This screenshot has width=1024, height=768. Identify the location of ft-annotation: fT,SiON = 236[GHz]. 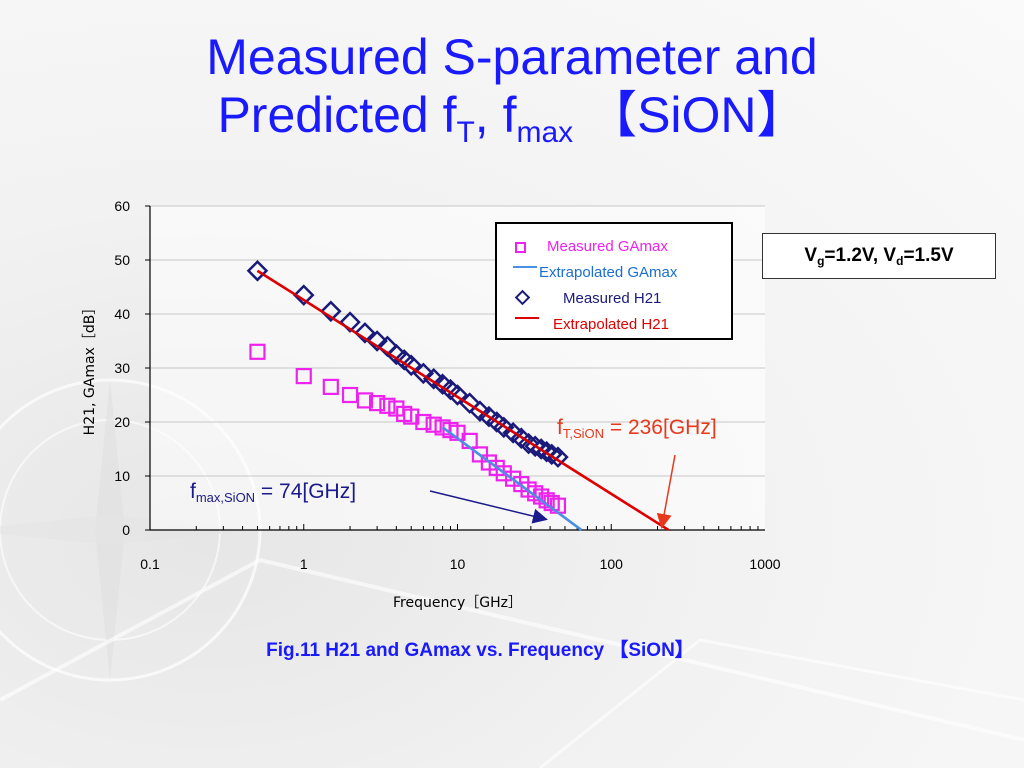
(637, 428).